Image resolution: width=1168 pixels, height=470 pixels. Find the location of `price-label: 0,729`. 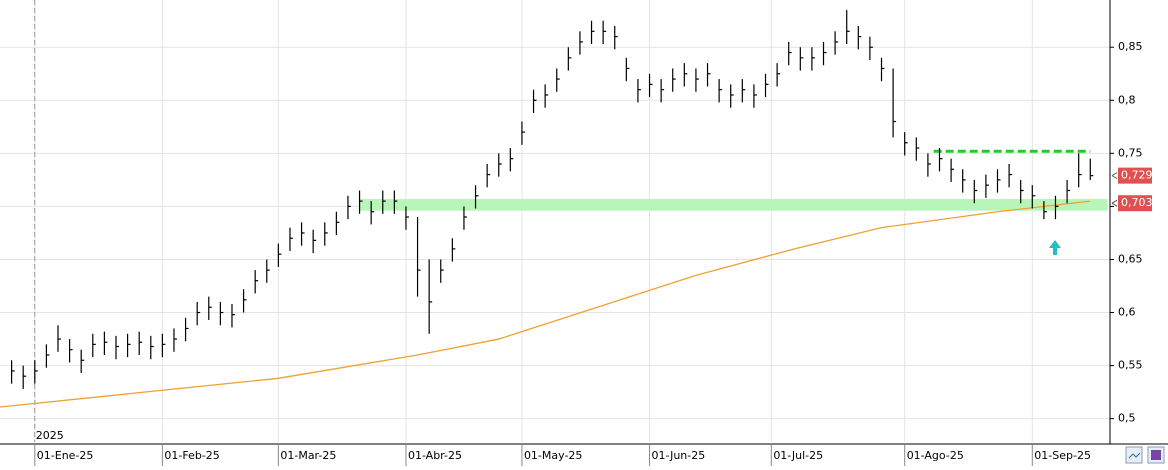

price-label: 0,729 is located at coordinates (1137, 175).